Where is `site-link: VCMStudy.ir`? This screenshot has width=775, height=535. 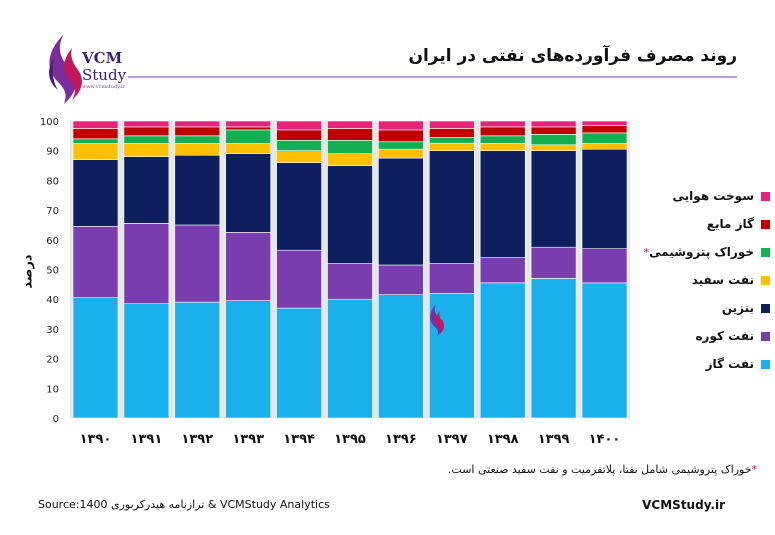 site-link: VCMStudy.ir is located at coordinates (683, 505).